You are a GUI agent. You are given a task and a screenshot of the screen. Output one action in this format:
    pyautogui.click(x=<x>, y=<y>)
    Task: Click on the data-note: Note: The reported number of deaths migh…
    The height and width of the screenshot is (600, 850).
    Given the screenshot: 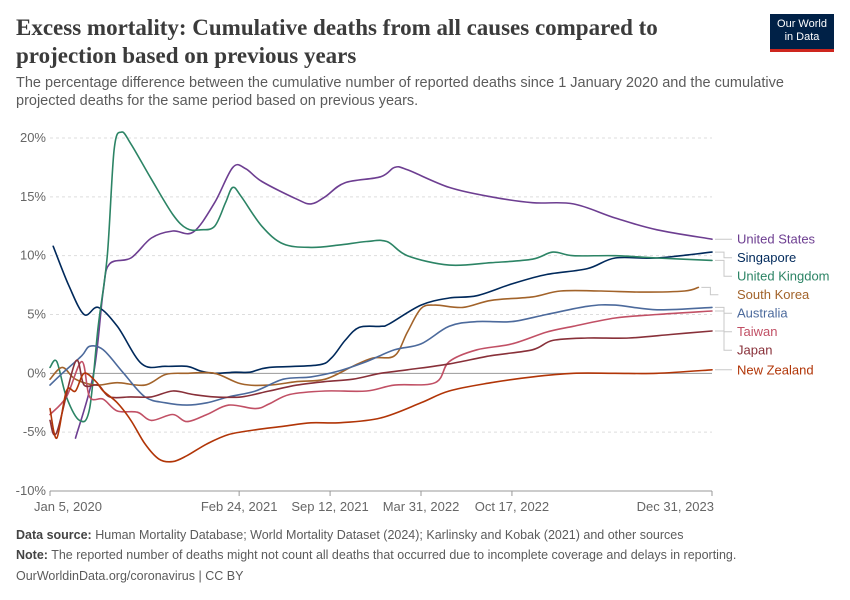 What is the action you would take?
    pyautogui.click(x=376, y=555)
    